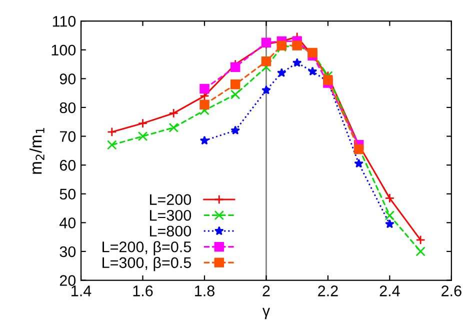 This screenshot has width=463, height=324. What do you see at coordinates (266, 314) in the screenshot?
I see `x-axis-title: γ` at bounding box center [266, 314].